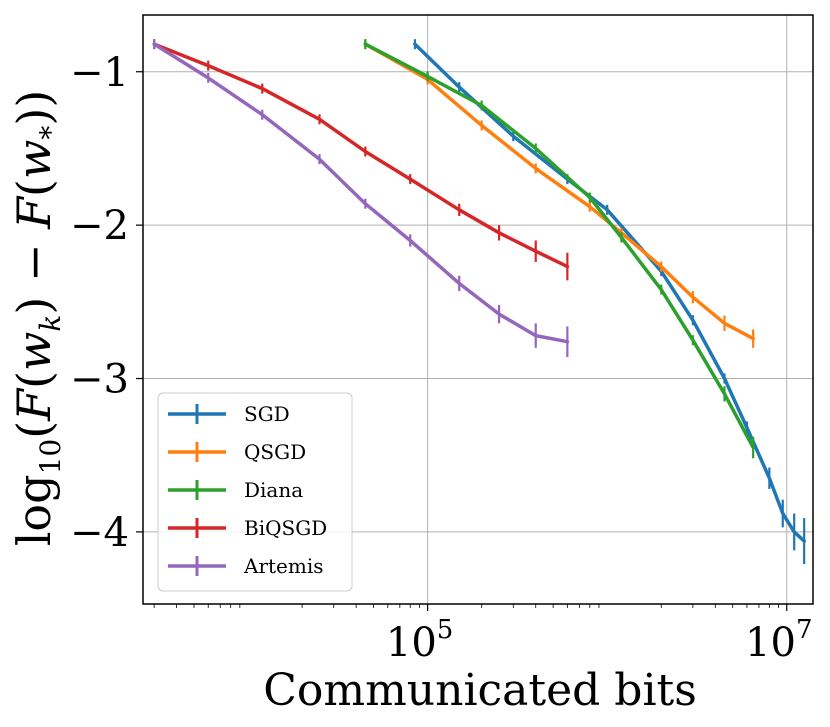  Describe the element at coordinates (267, 414) in the screenshot. I see `legend-label: SGD` at that location.